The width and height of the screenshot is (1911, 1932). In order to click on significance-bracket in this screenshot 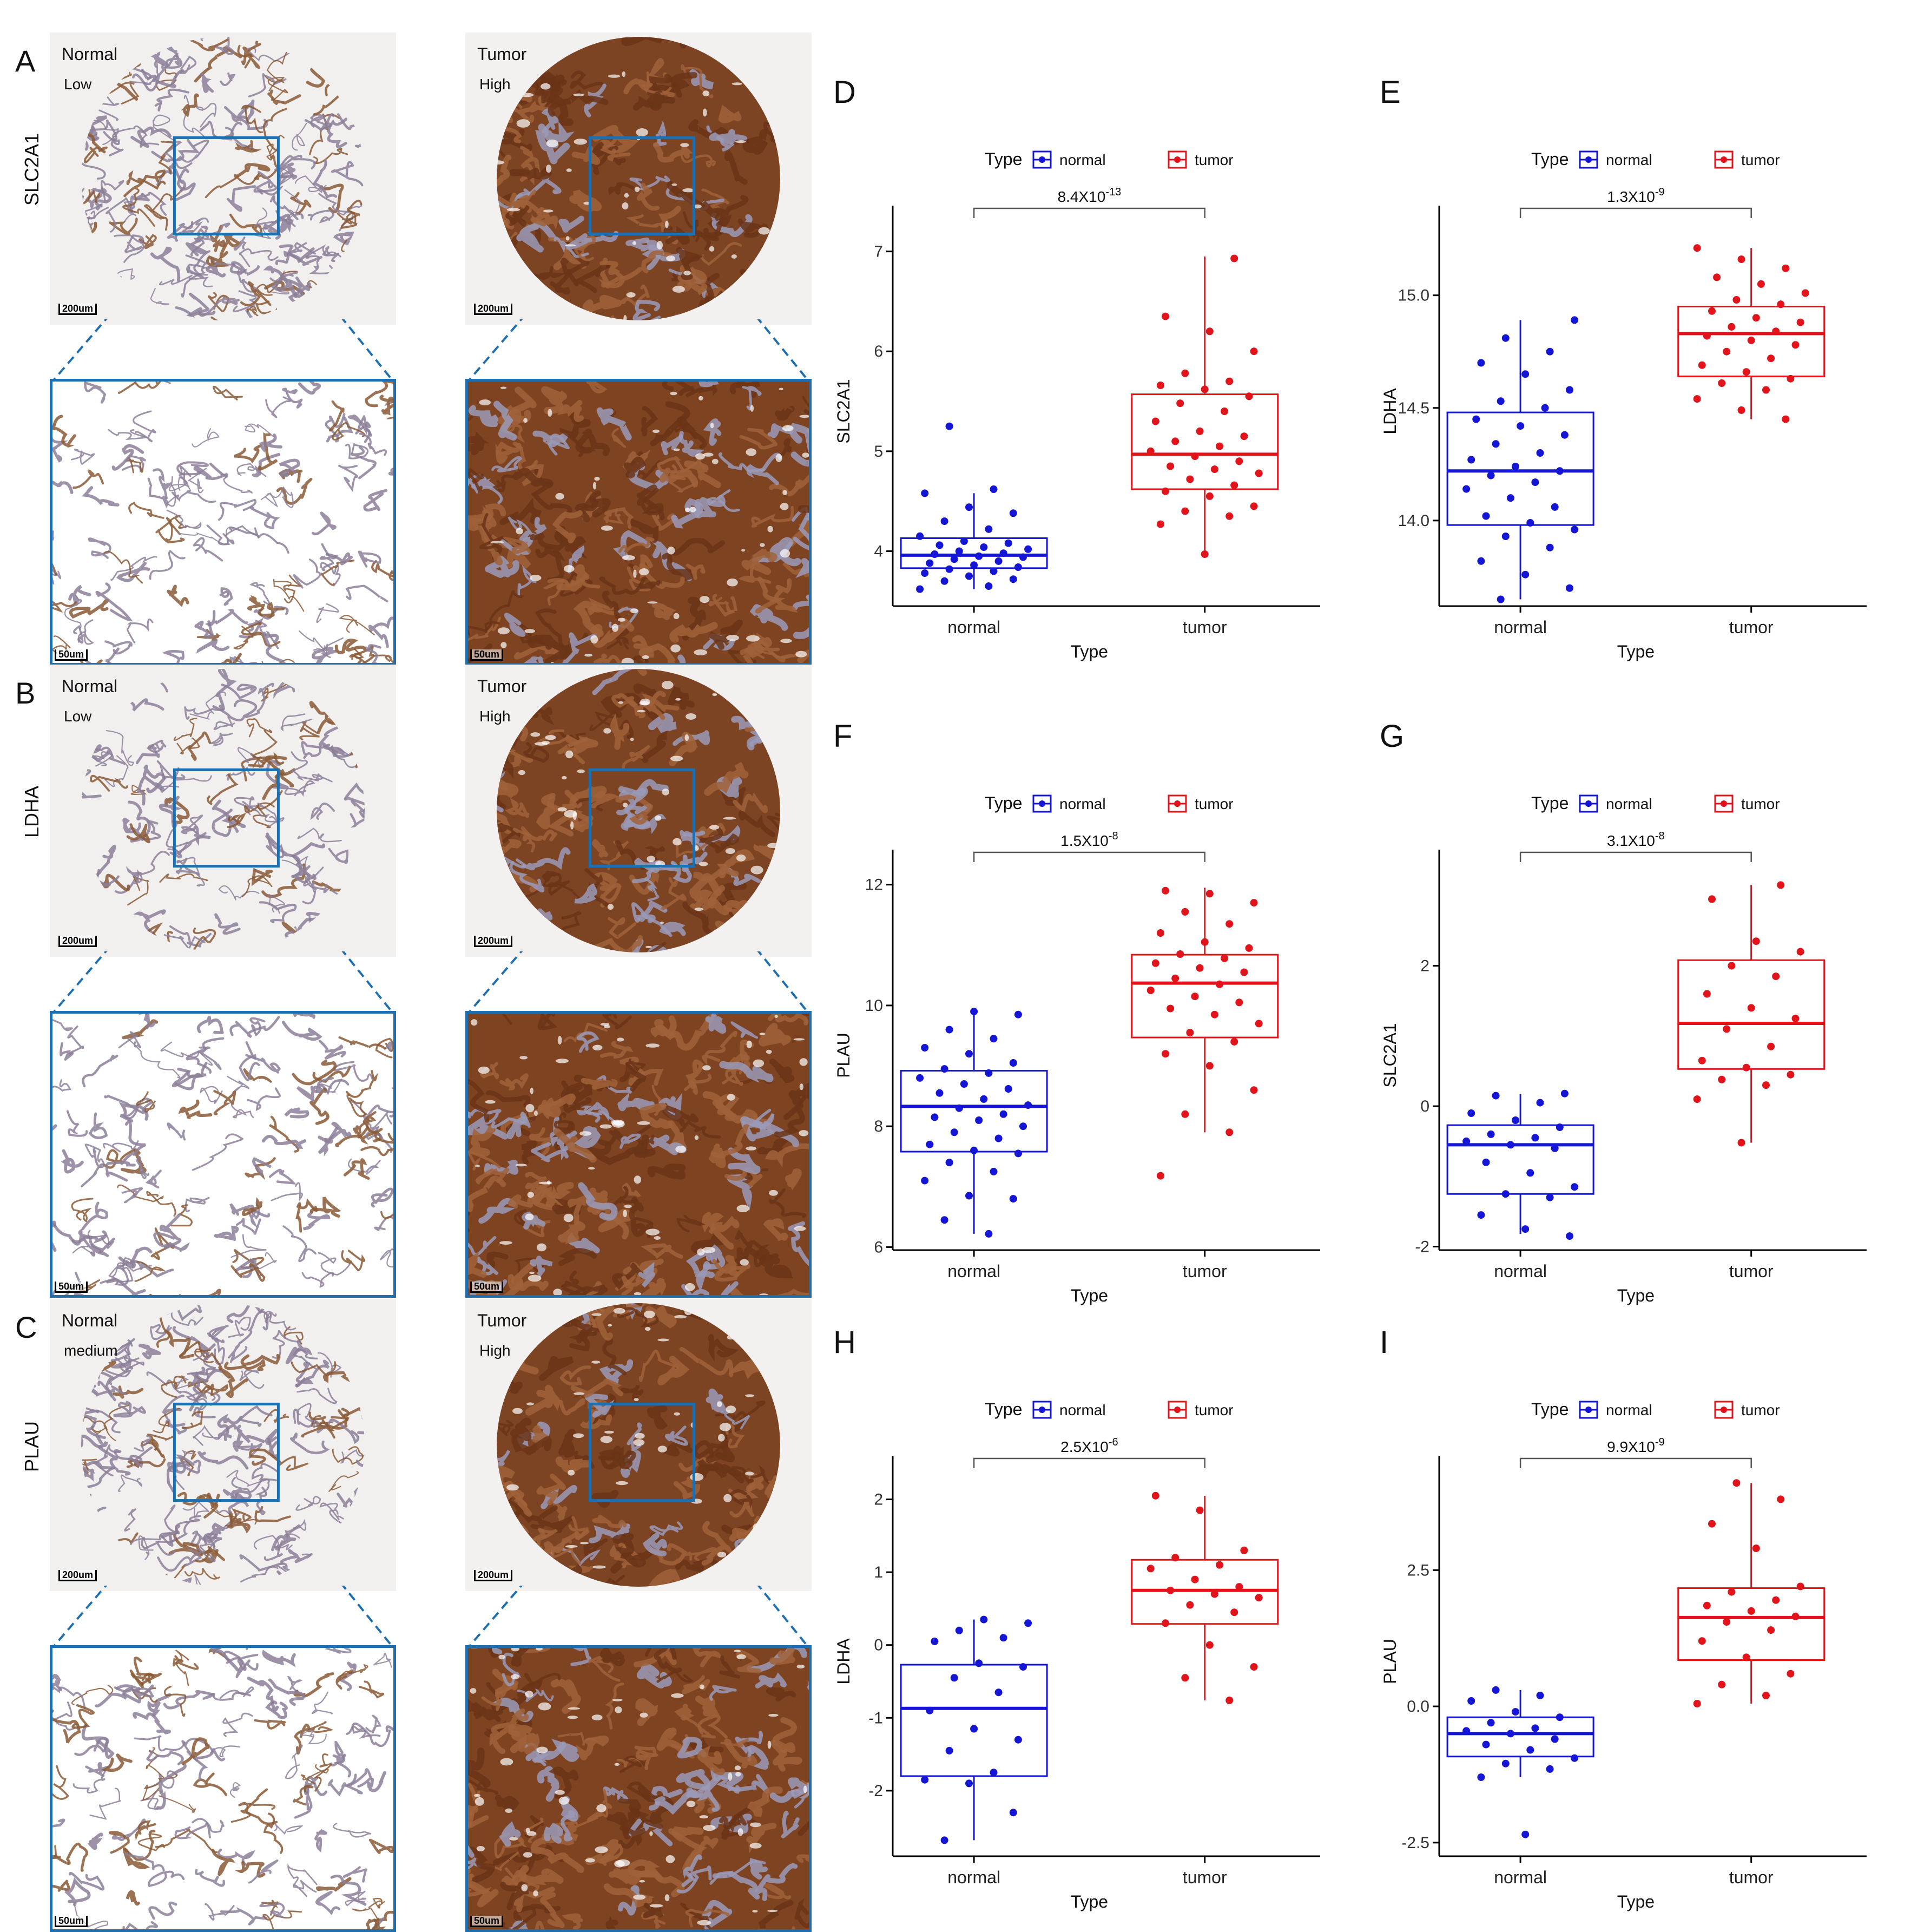, I will do `click(1635, 1462)`.